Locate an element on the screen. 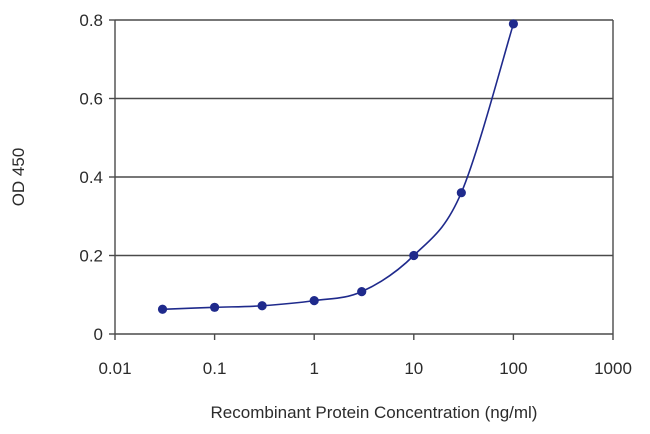 The width and height of the screenshot is (650, 434). y-axis-title: OD 450 is located at coordinates (18, 177).